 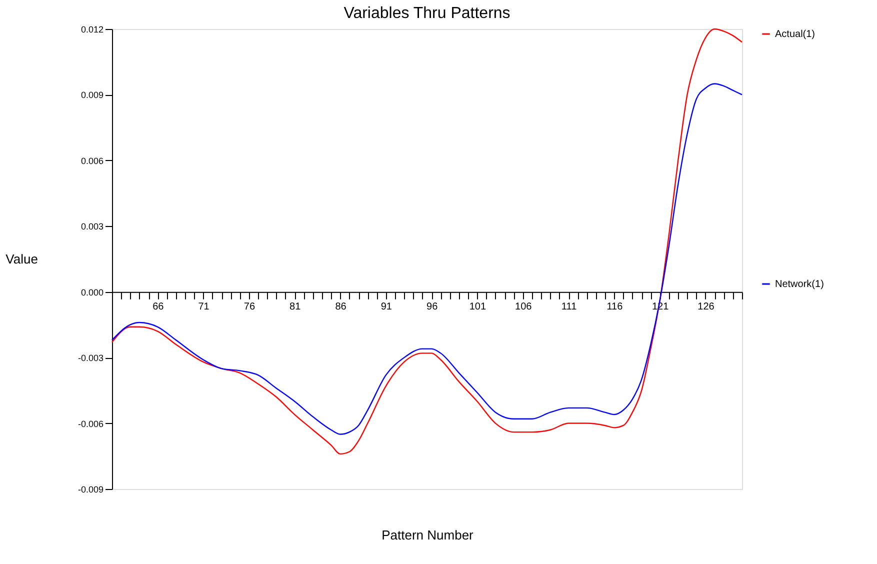 I want to click on x-tick-label: 101, so click(x=477, y=306).